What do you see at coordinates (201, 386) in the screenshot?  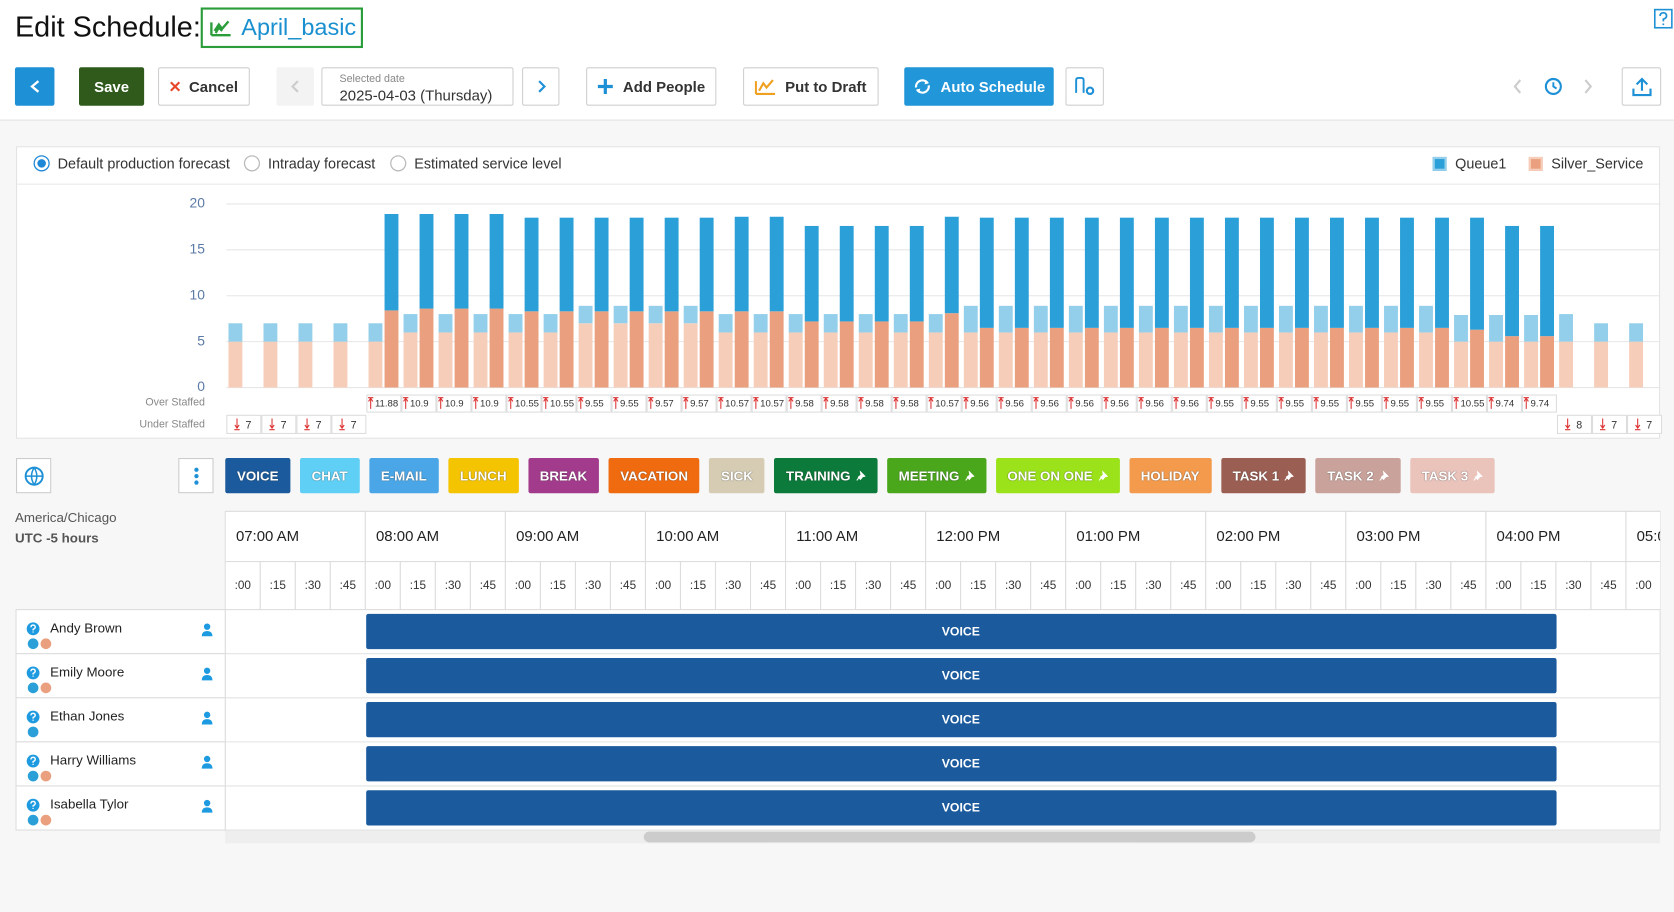 I see `y-tick-label: 0` at bounding box center [201, 386].